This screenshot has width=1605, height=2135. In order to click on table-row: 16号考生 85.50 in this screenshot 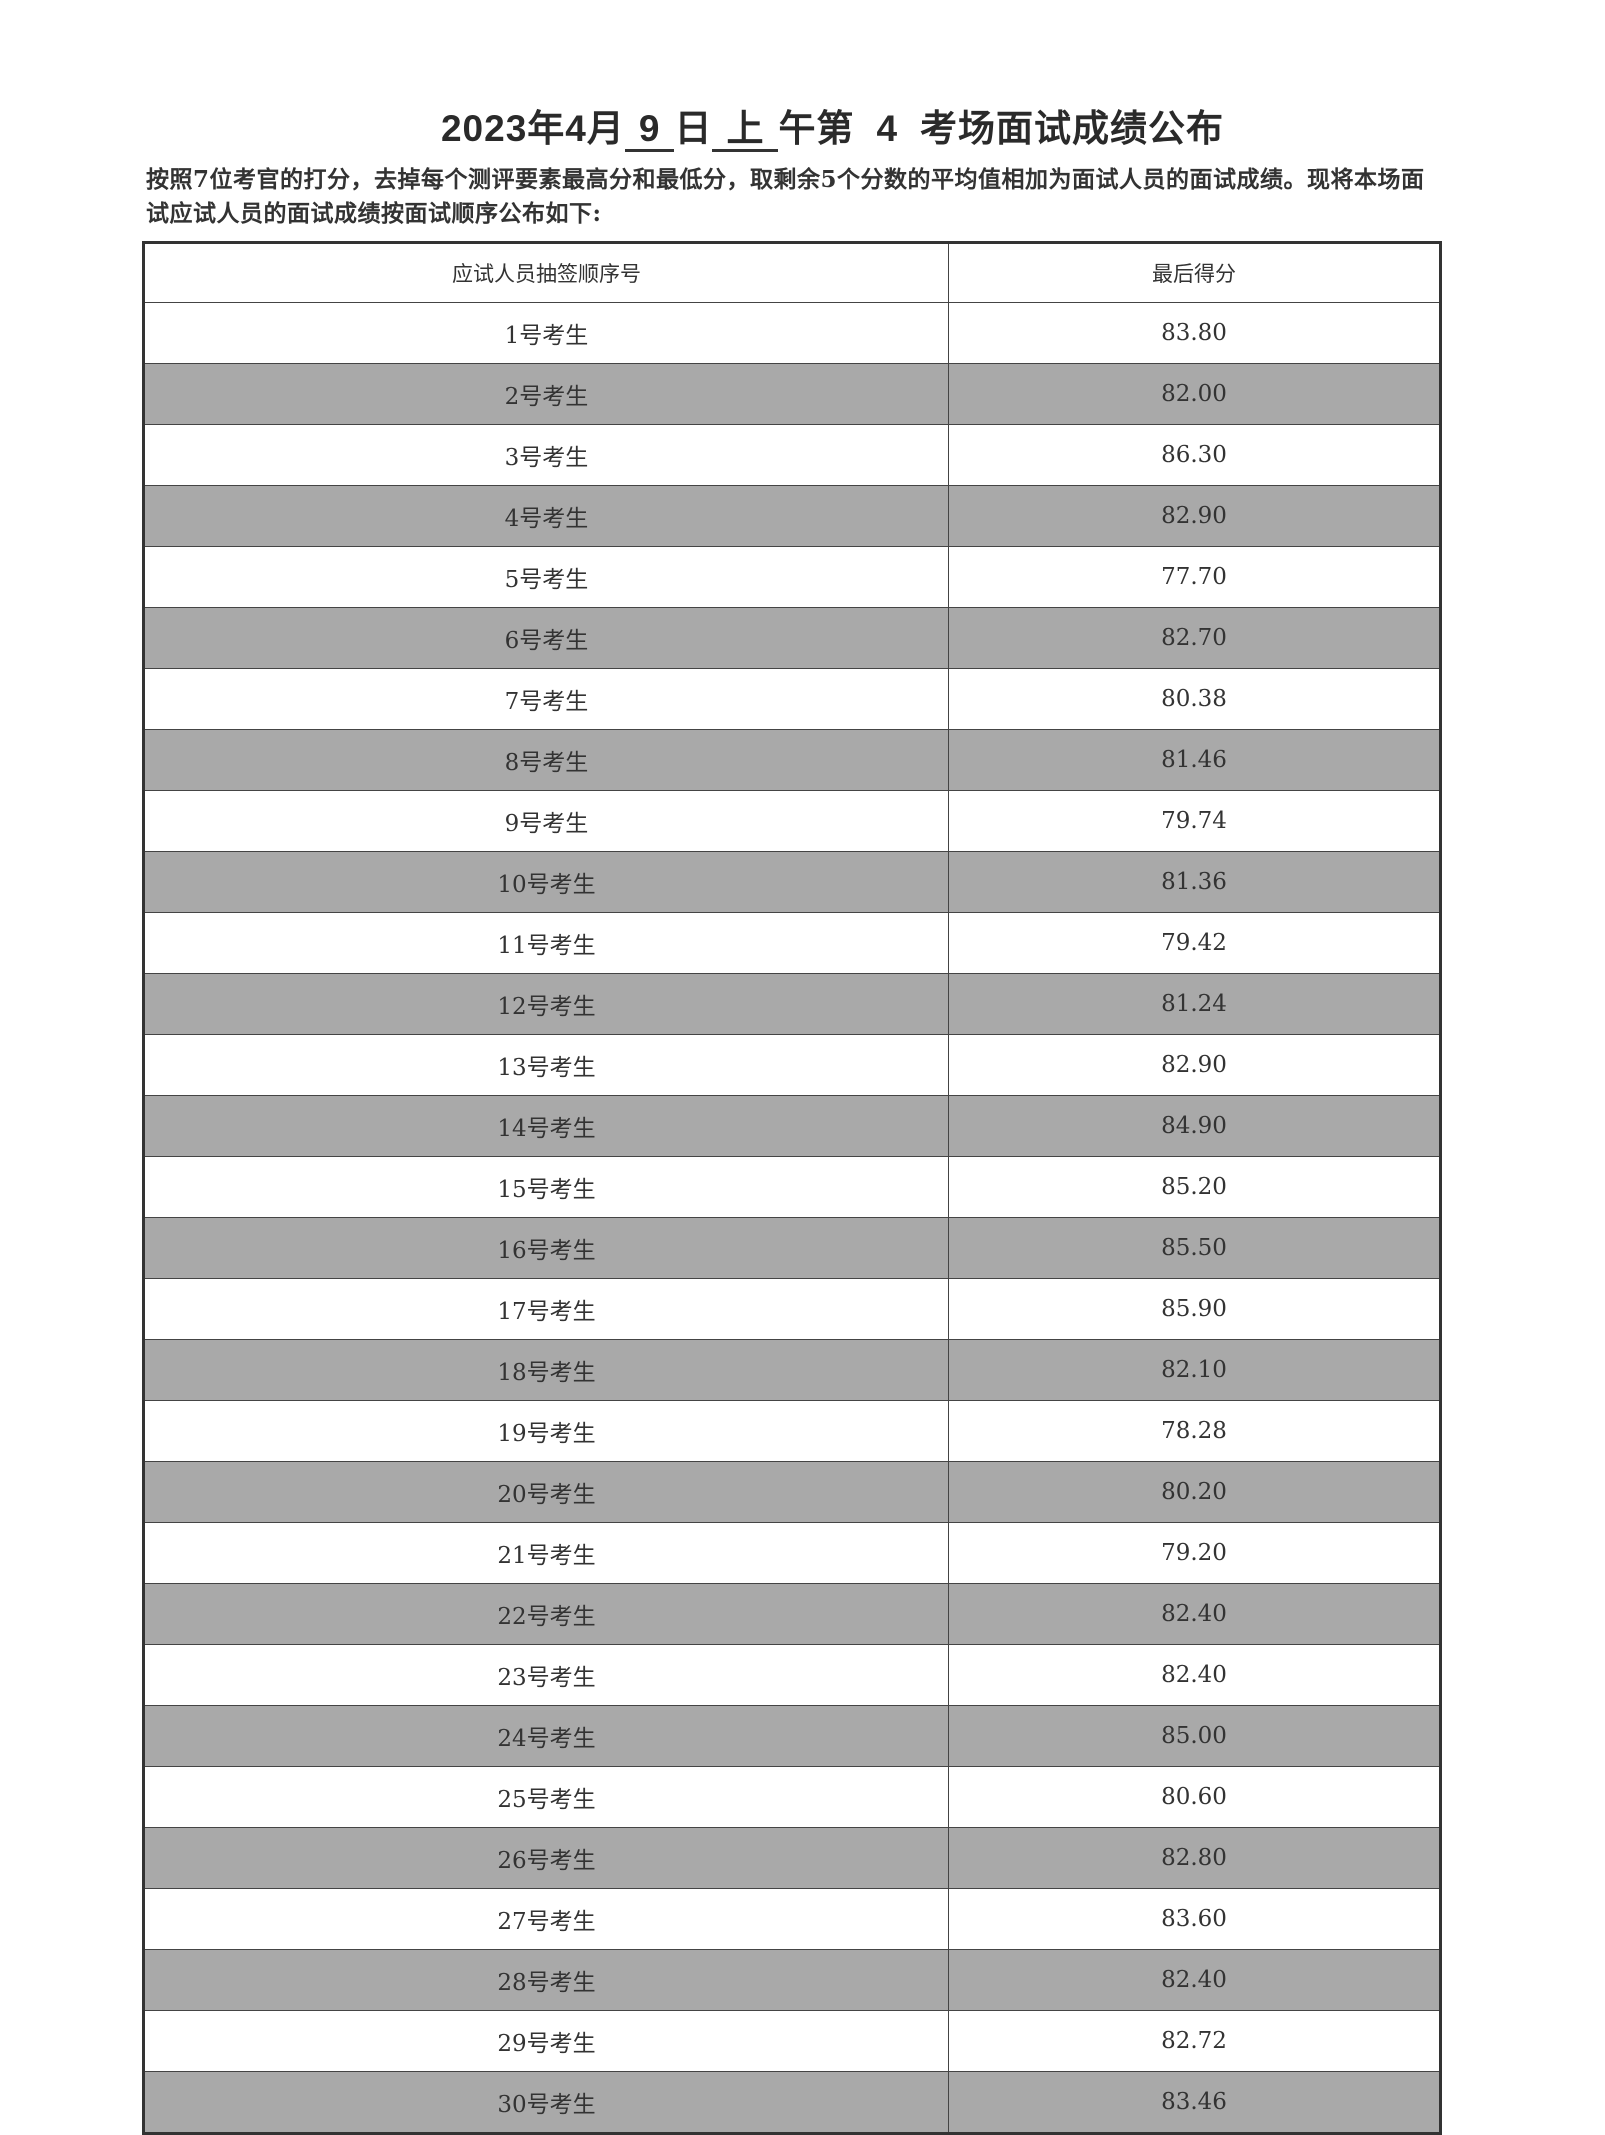, I will do `click(792, 1248)`.